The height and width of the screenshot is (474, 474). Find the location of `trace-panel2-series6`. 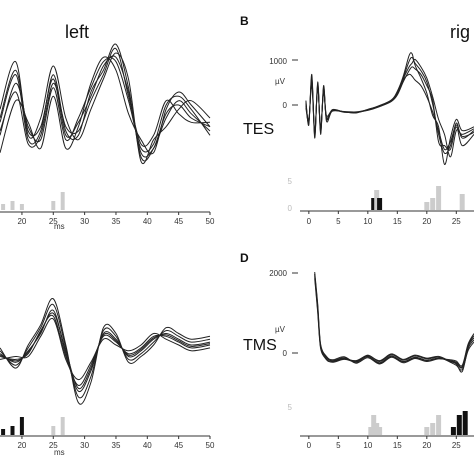

trace-panel2-series6 is located at coordinates (105, 351).